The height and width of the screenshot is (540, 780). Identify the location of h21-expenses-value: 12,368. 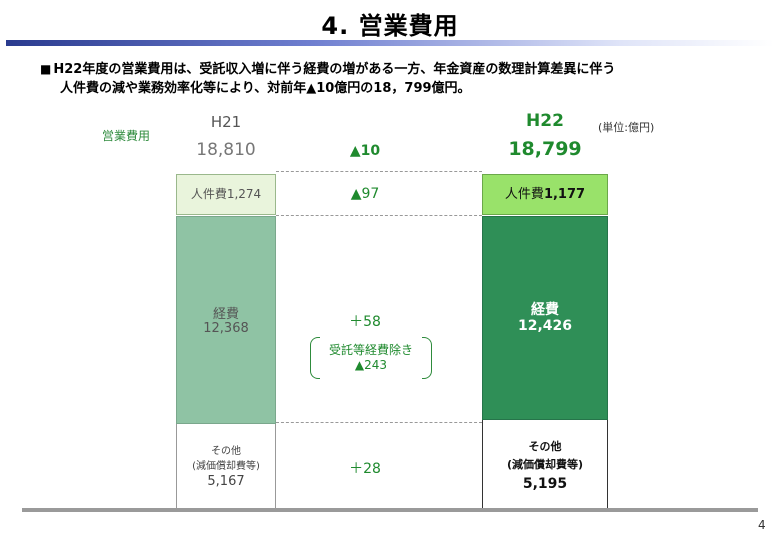
(226, 328).